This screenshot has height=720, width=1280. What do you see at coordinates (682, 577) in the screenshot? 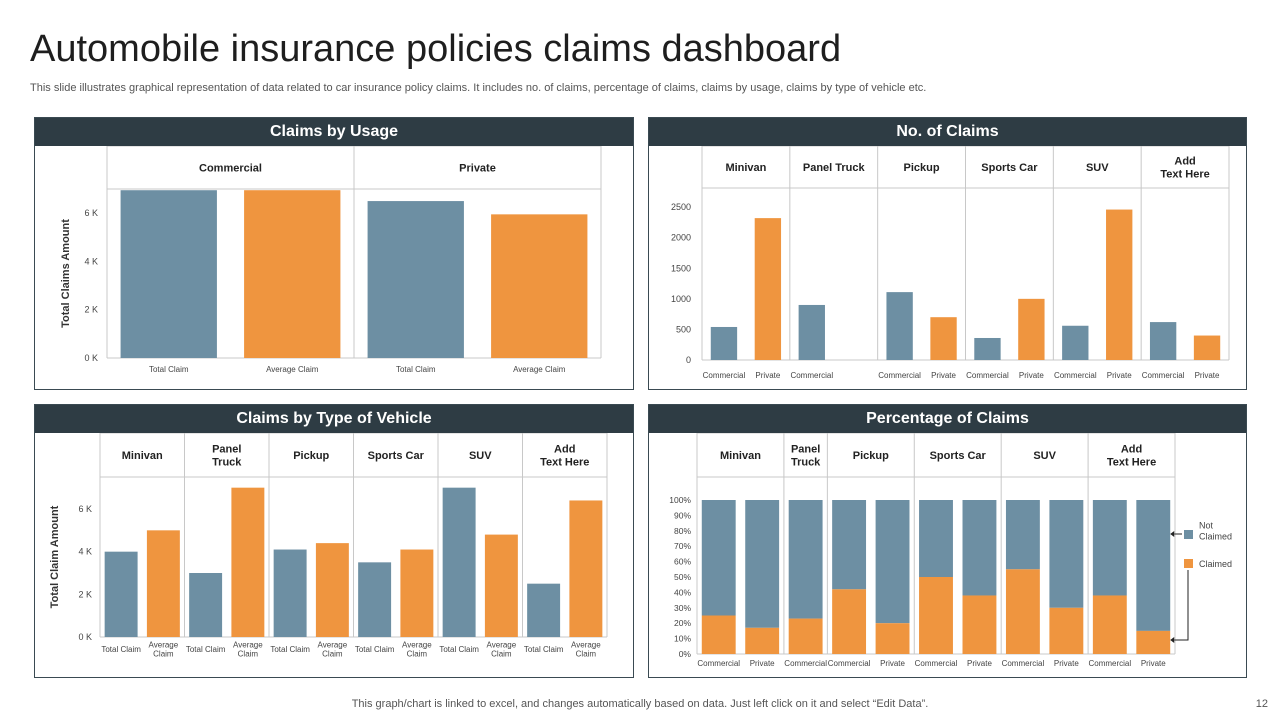
I see `y-tick-label: 50%` at bounding box center [682, 577].